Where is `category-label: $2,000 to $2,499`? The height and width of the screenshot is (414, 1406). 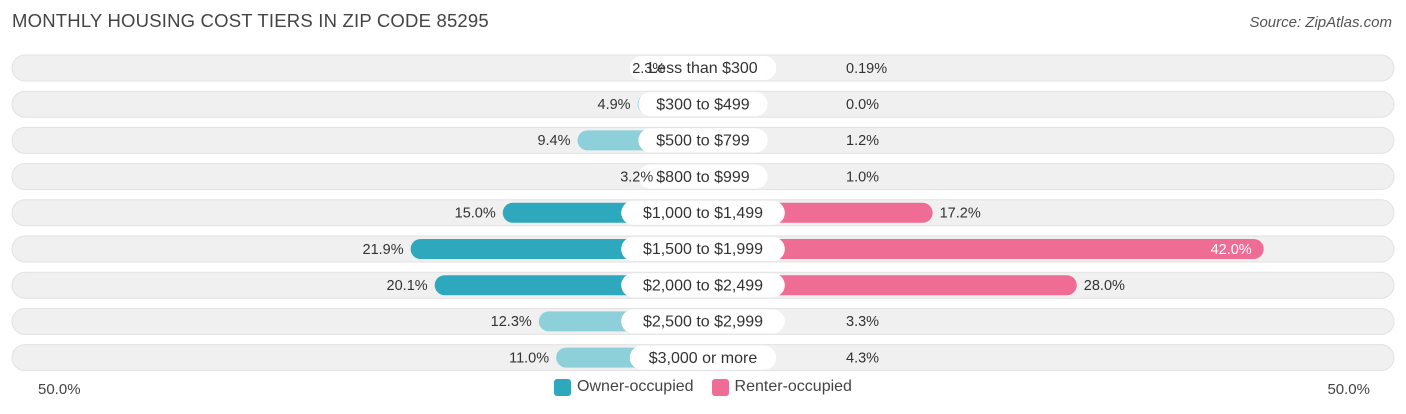
category-label: $2,000 to $2,499 is located at coordinates (703, 285).